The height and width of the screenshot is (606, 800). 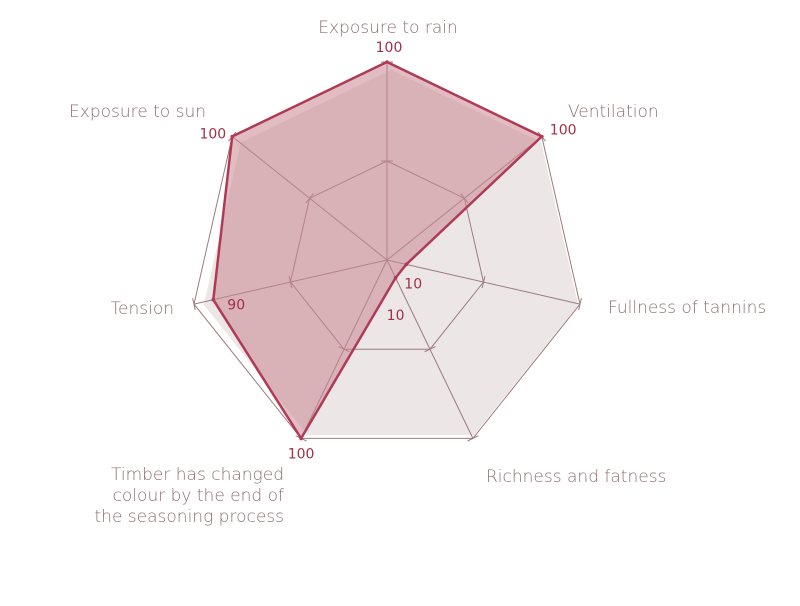 What do you see at coordinates (212, 135) in the screenshot?
I see `value-label-exposure-to-sun: 100` at bounding box center [212, 135].